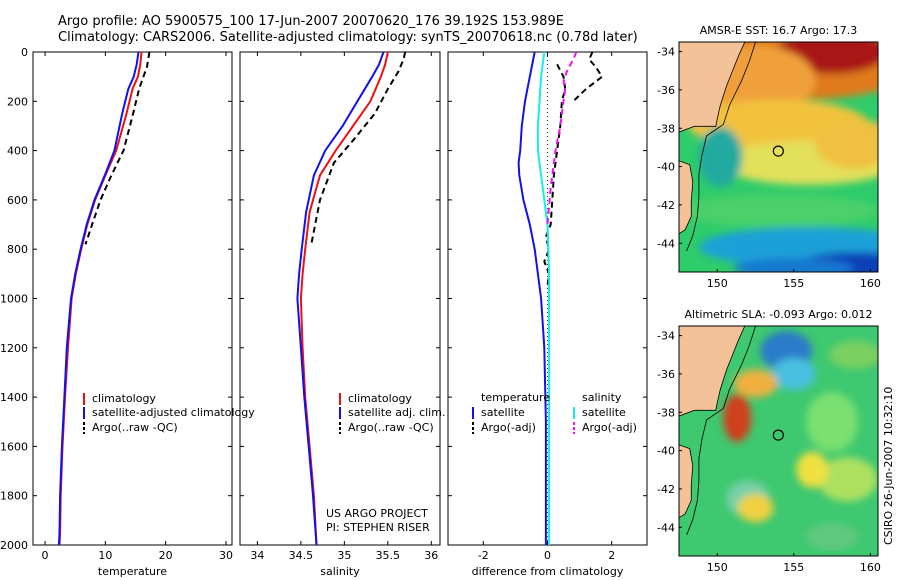  Describe the element at coordinates (686, 481) in the screenshot. I see `land-tasmania` at that location.